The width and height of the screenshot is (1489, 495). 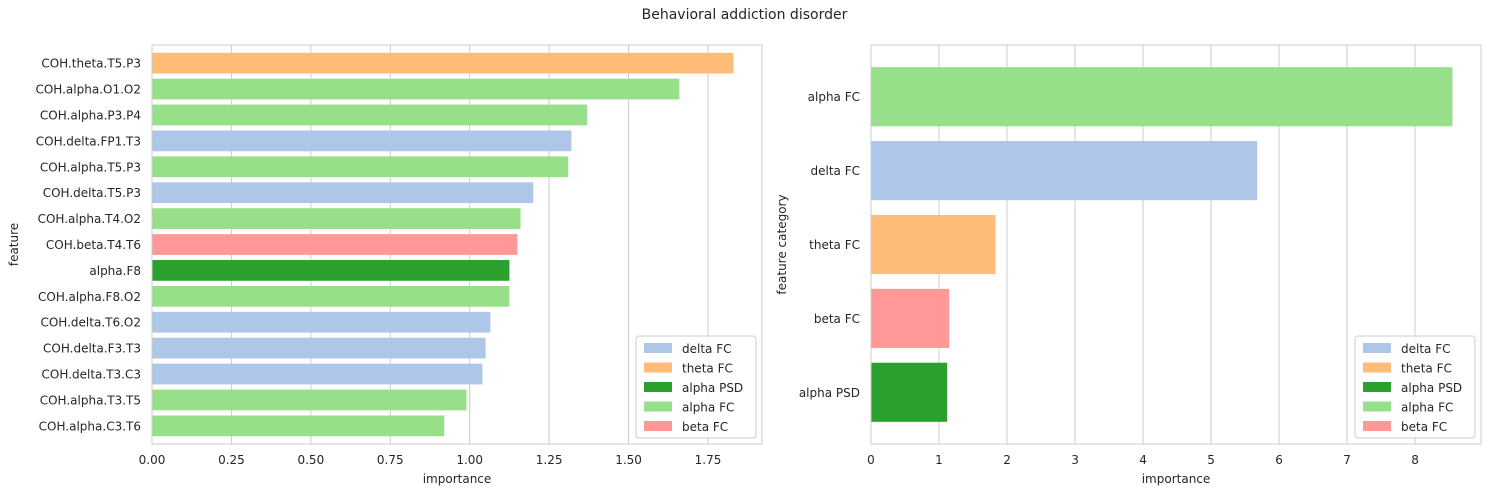 I want to click on y-tick-label: COH.alpha.P3.P4, so click(x=90, y=115).